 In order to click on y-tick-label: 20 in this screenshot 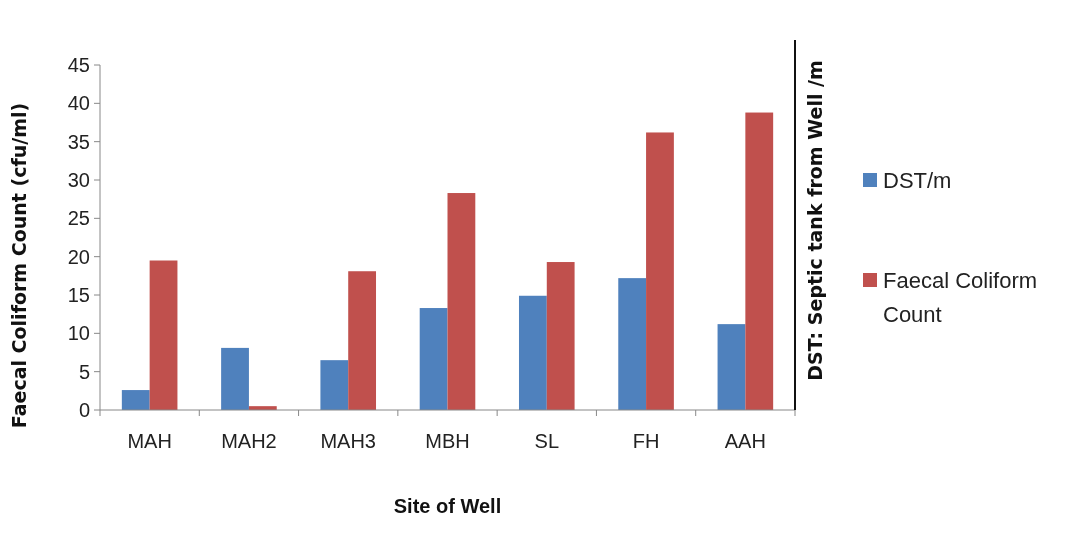, I will do `click(78, 256)`.